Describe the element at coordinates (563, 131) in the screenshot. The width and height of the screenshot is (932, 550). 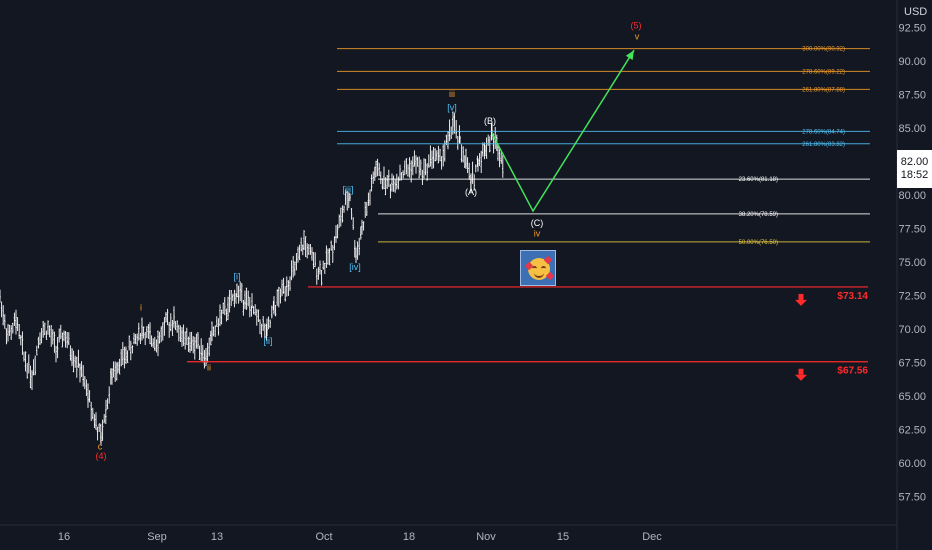
I see `projection-line` at that location.